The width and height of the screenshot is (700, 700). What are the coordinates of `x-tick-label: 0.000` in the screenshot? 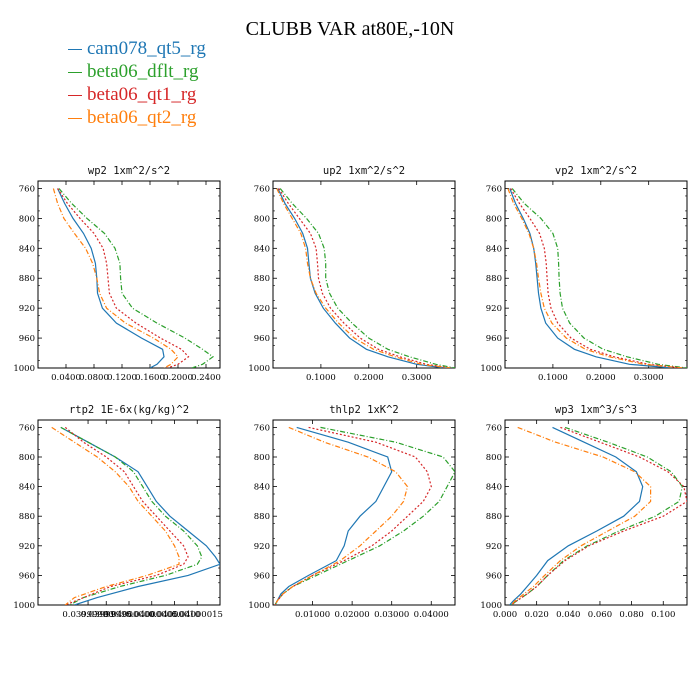 It's located at (505, 615).